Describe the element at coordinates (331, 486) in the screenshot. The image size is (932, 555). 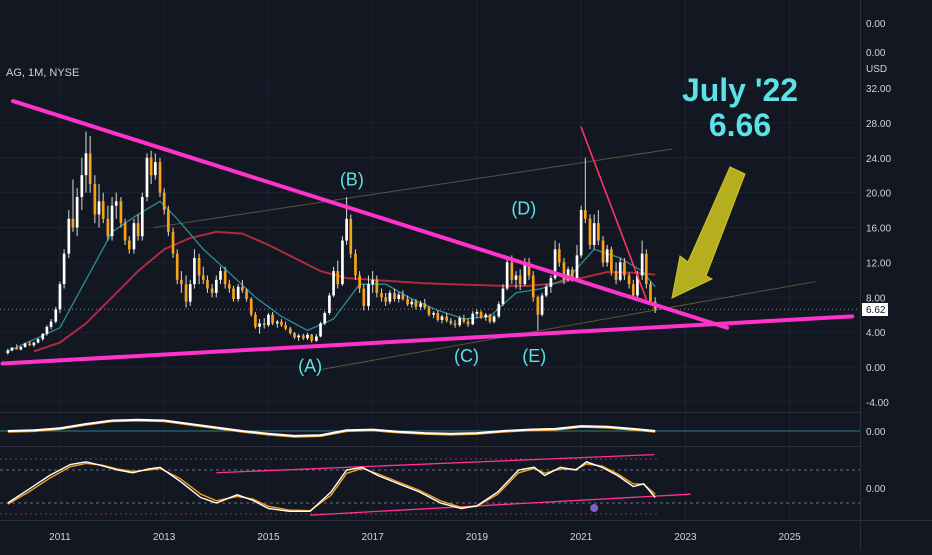
I see `stoch-k-line` at that location.